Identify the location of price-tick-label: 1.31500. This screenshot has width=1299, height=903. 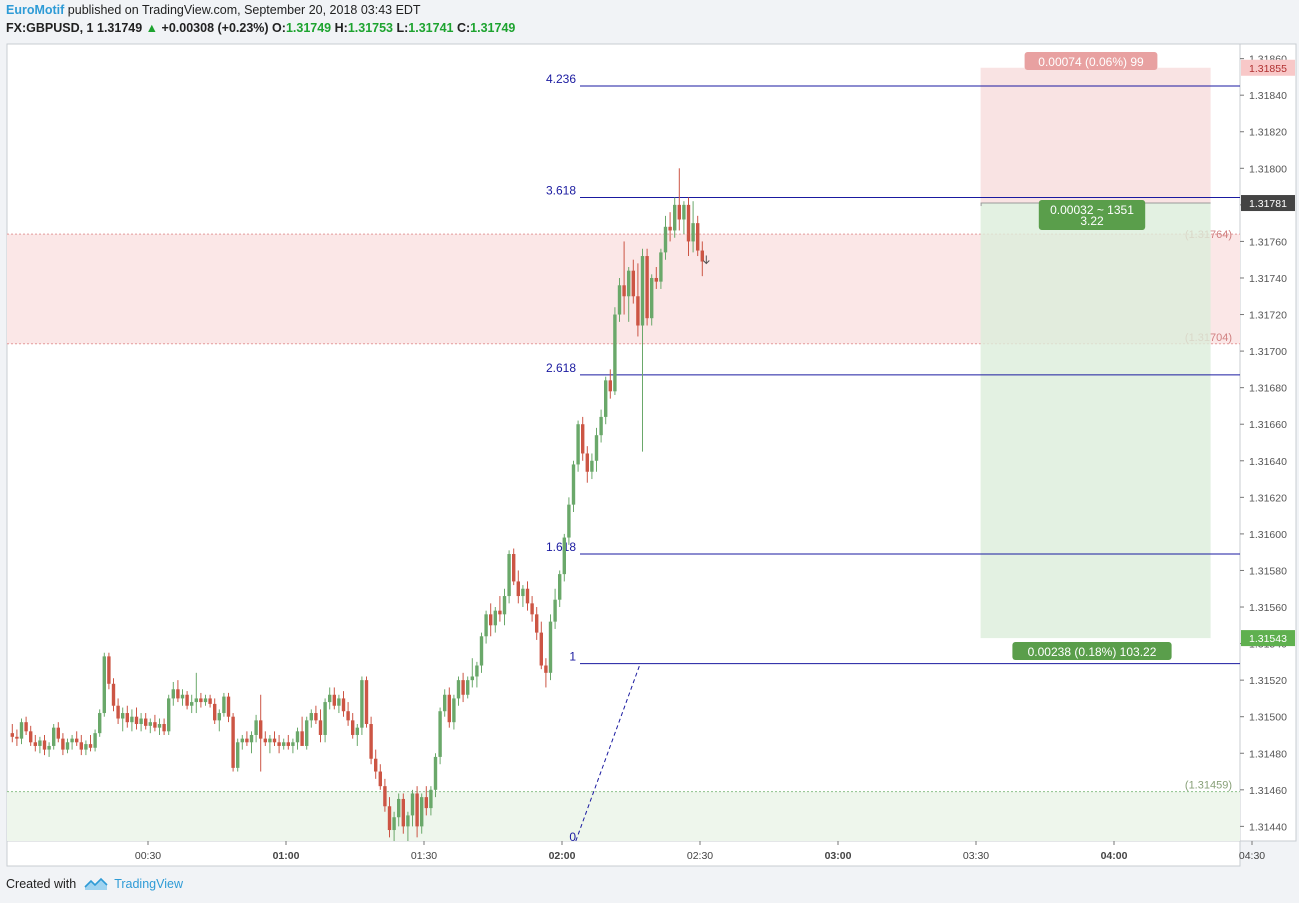
(1268, 718).